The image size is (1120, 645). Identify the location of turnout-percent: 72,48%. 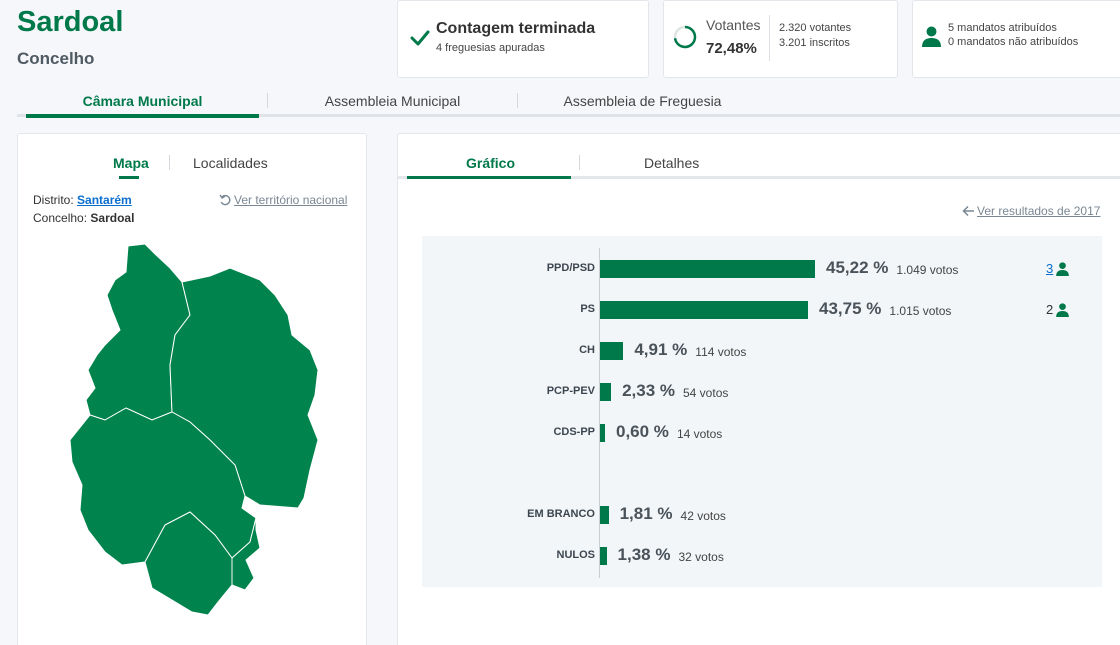
(731, 48).